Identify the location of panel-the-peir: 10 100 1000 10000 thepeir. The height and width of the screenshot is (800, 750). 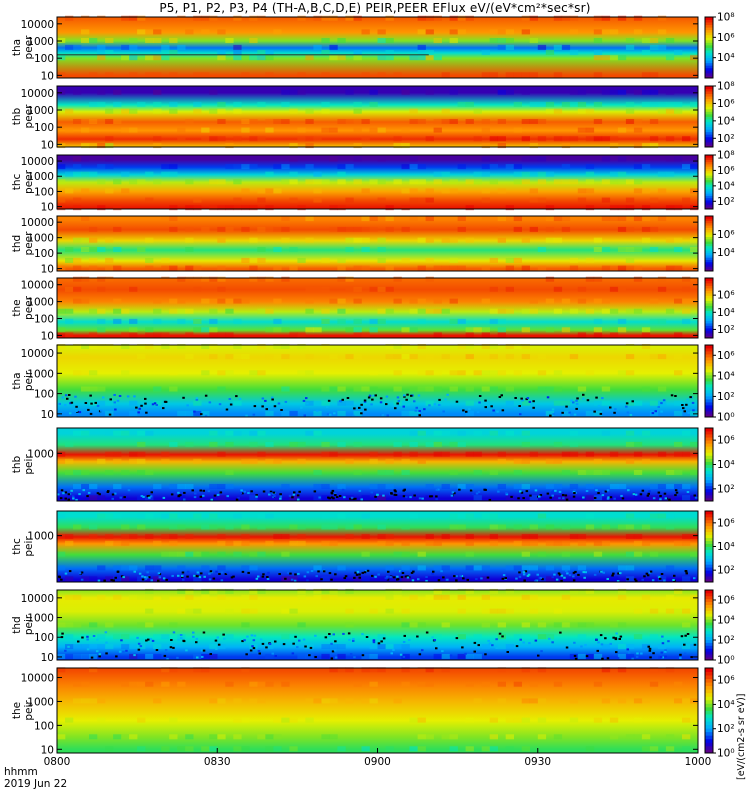
(355, 711).